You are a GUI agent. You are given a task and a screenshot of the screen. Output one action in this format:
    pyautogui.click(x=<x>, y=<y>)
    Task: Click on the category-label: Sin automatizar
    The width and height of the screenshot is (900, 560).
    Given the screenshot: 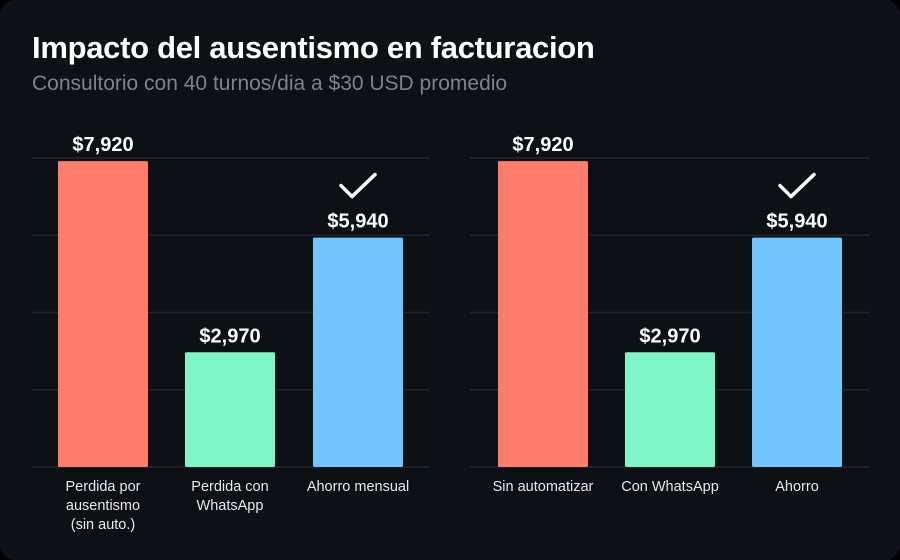 What is the action you would take?
    pyautogui.click(x=543, y=487)
    